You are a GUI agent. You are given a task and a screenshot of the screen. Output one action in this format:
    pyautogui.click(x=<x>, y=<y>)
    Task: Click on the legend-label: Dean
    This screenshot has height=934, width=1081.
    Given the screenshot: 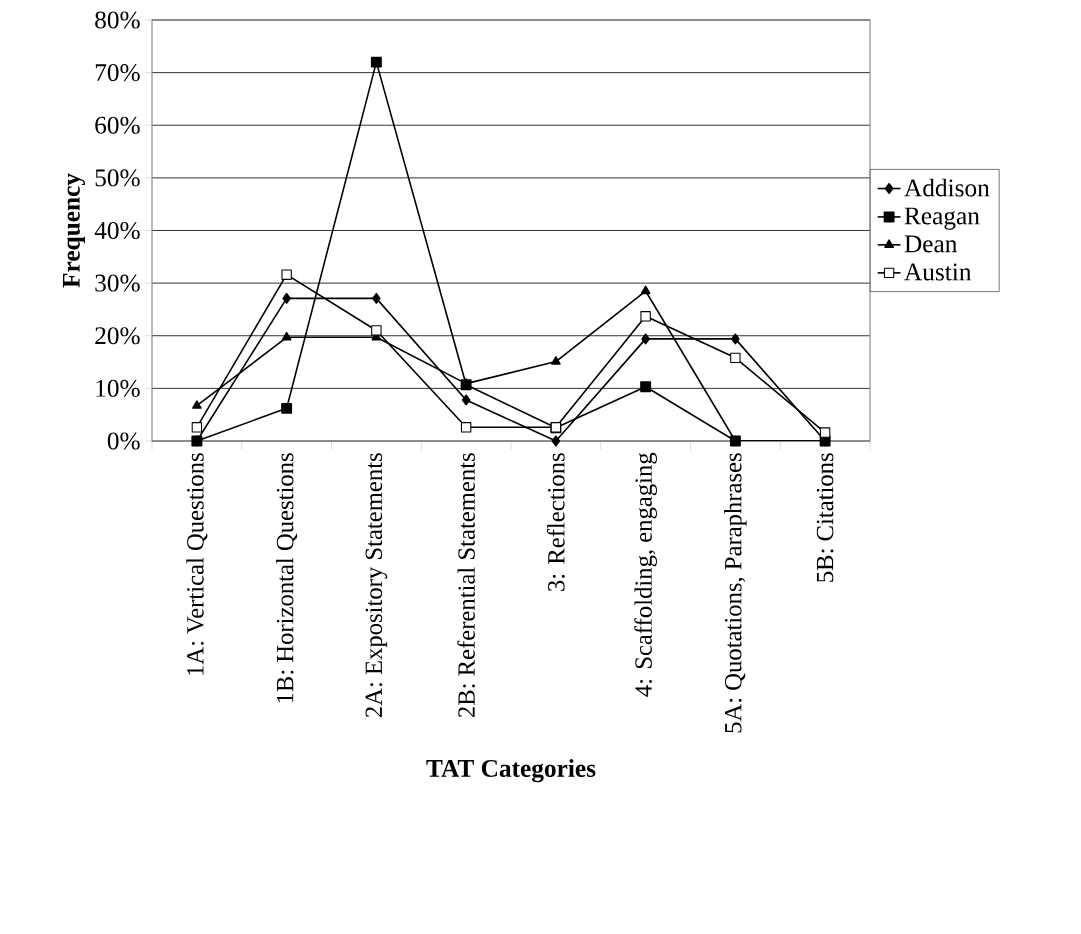 What is the action you would take?
    pyautogui.click(x=931, y=244)
    